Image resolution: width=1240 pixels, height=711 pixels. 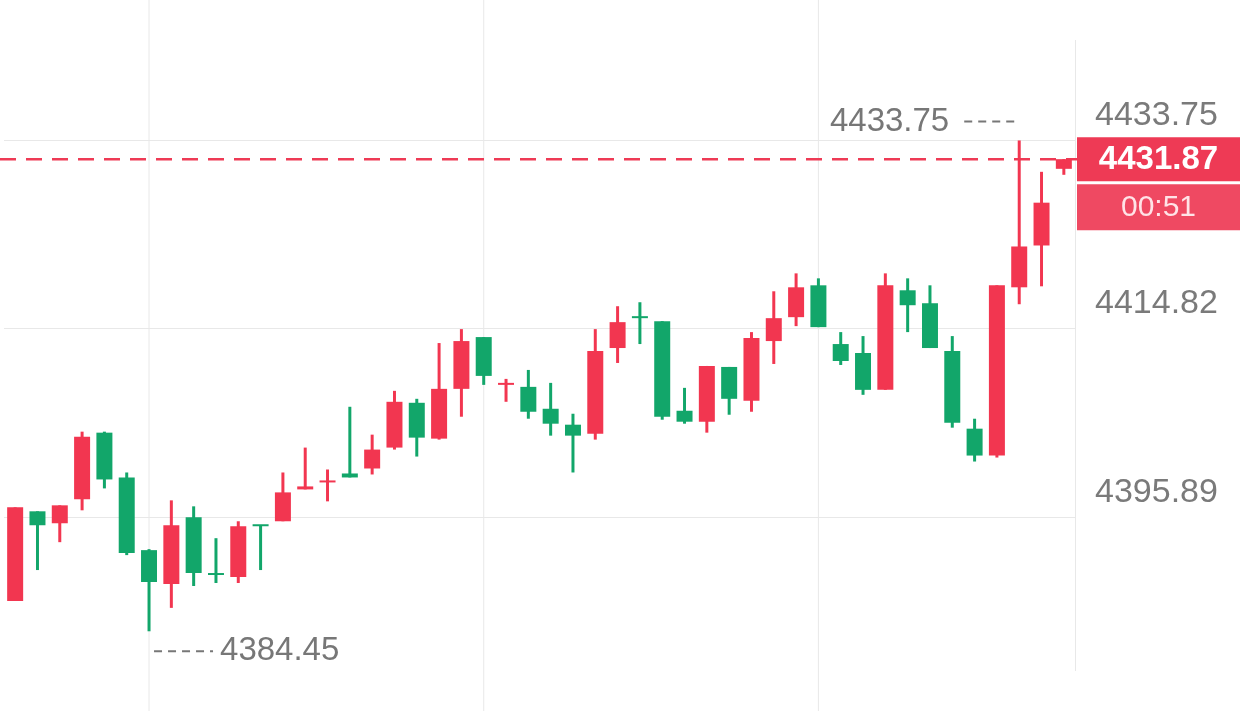 I want to click on y-tick-label: 4433.75, so click(x=1156, y=112).